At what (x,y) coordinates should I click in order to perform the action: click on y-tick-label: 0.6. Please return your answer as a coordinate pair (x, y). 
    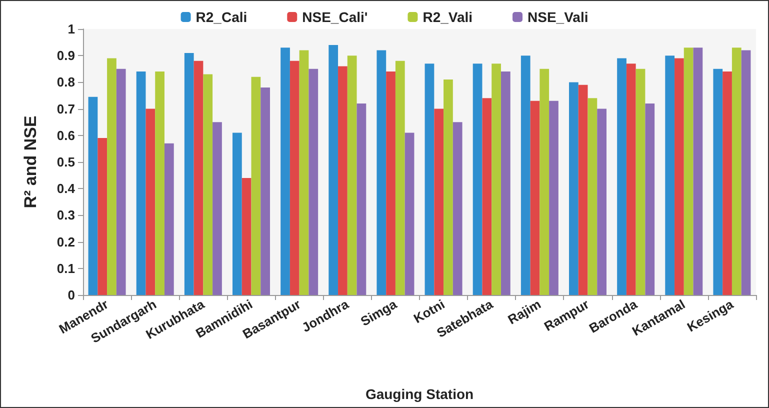
    Looking at the image, I should click on (65, 135).